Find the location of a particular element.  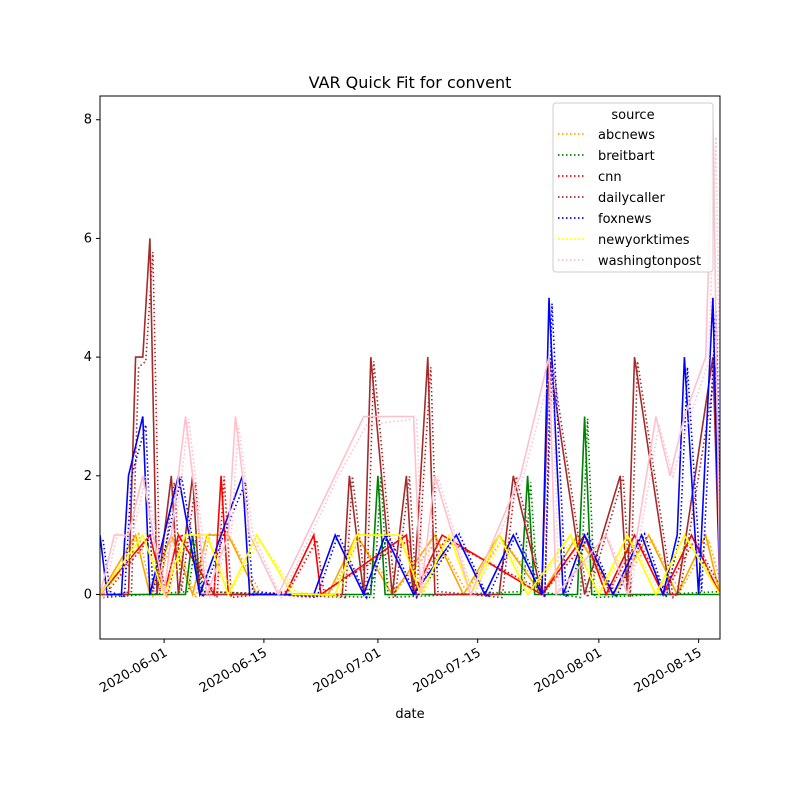

x-axis-label: date is located at coordinates (409, 714).